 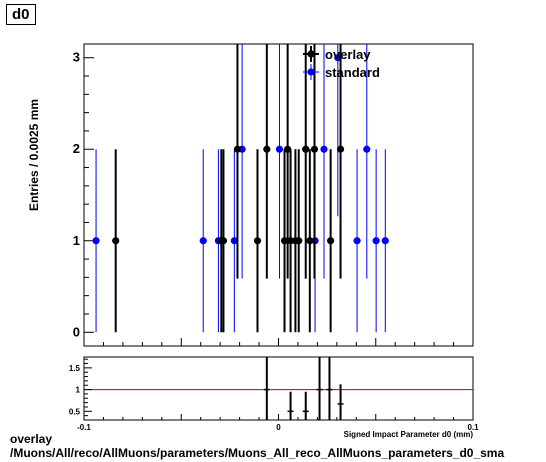 I want to click on ratio-y-tick-label: 1.5, so click(x=75, y=368).